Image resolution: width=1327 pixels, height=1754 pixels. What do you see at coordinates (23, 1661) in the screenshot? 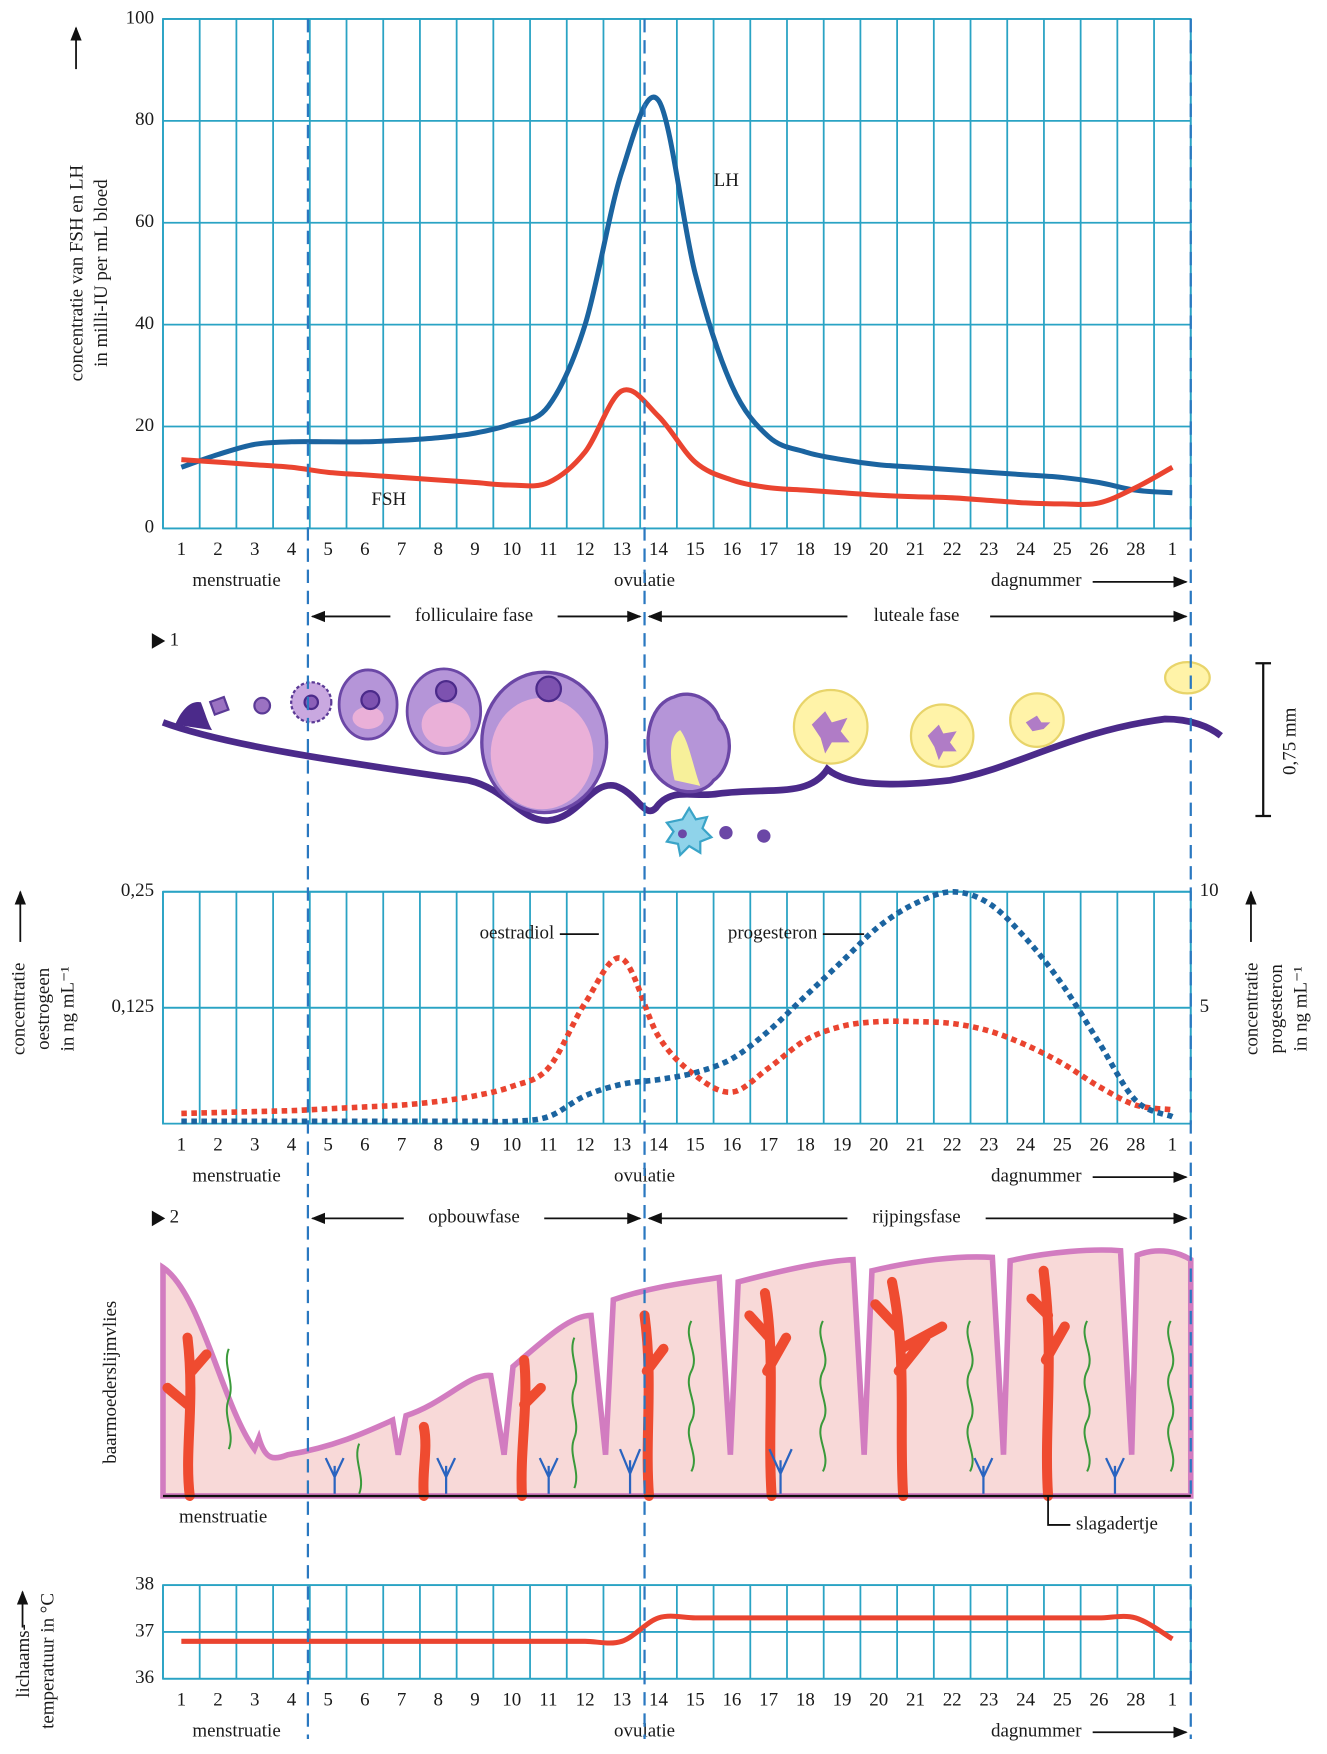
I see `y-axis-label: lichaams-` at bounding box center [23, 1661].